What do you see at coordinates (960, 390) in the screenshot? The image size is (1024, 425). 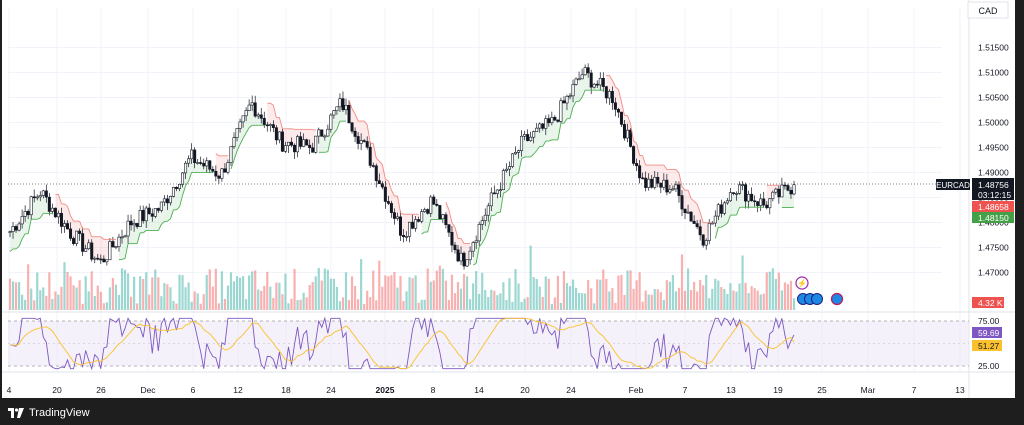 I see `time-tick-label: 13` at bounding box center [960, 390].